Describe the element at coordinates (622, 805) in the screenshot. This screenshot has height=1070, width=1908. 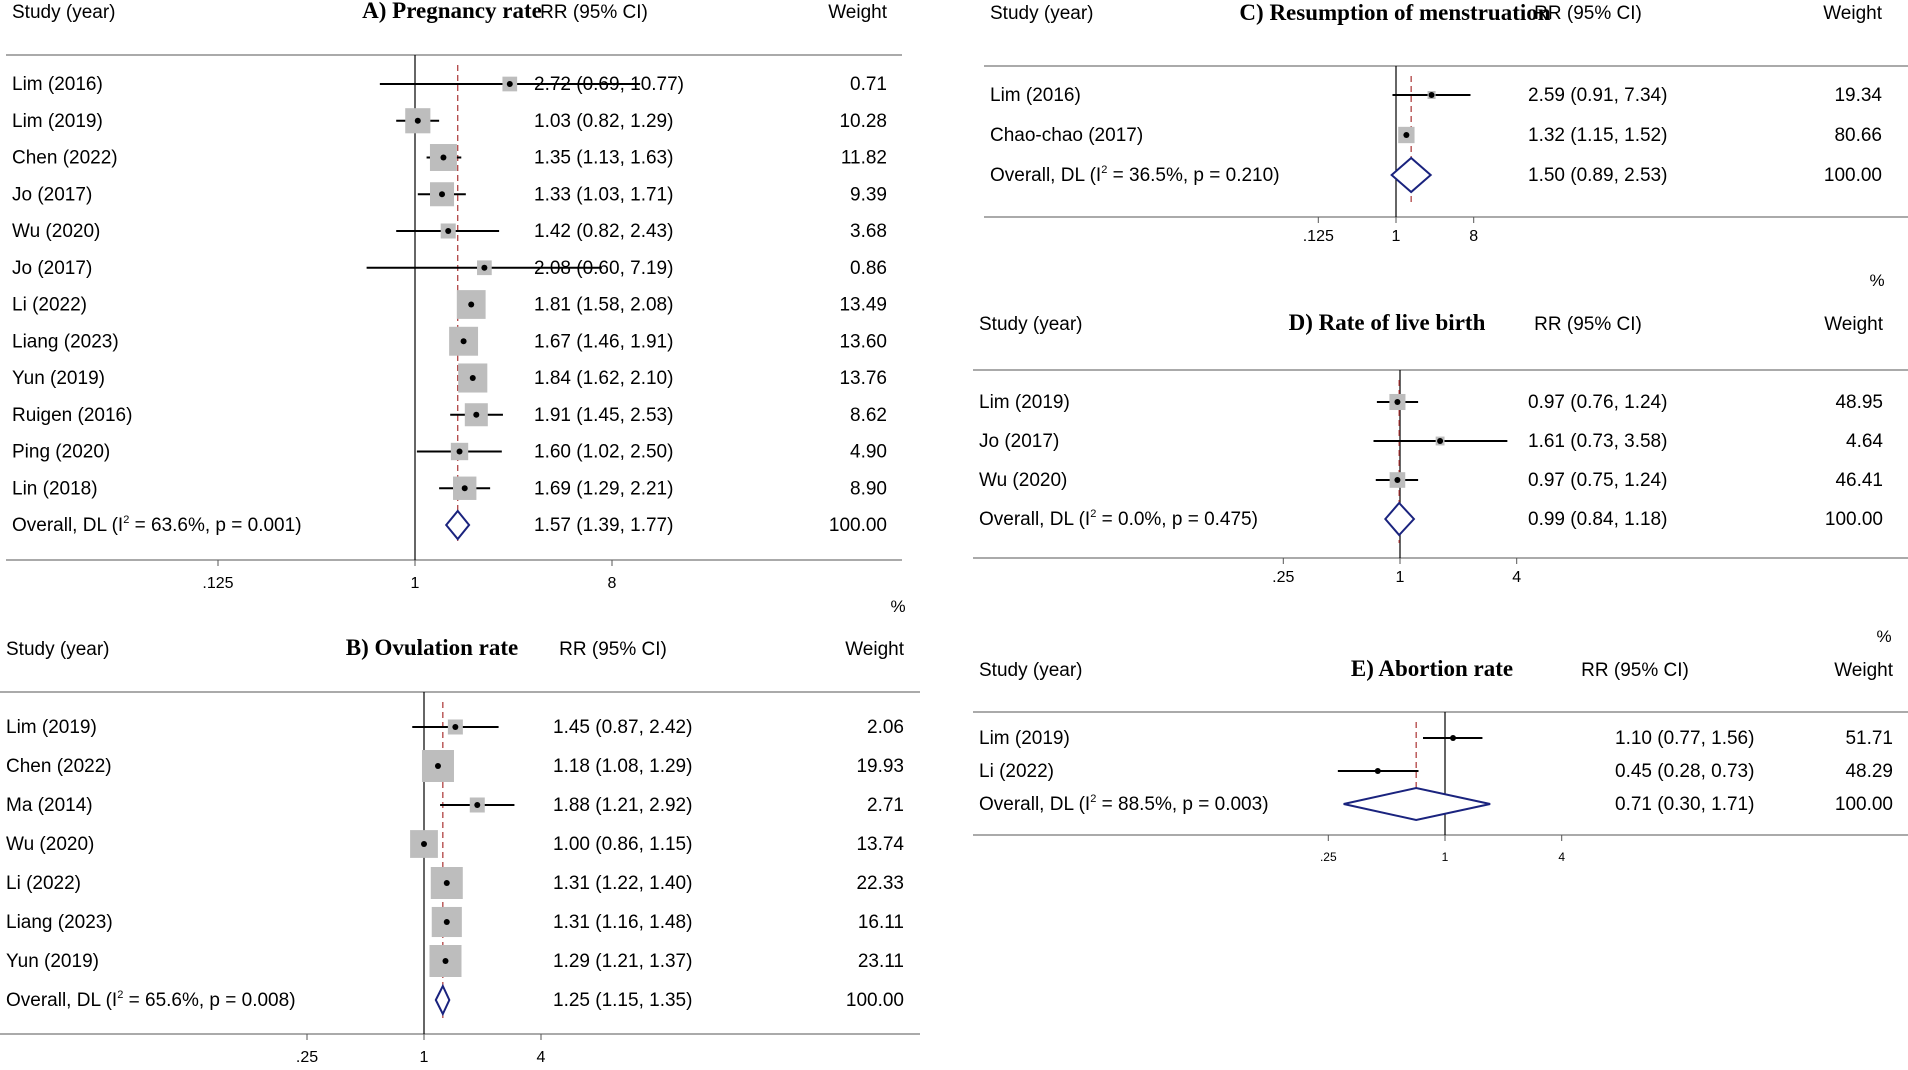
I see `rr-ci-text: 1.88 (1.21, 2.92)` at that location.